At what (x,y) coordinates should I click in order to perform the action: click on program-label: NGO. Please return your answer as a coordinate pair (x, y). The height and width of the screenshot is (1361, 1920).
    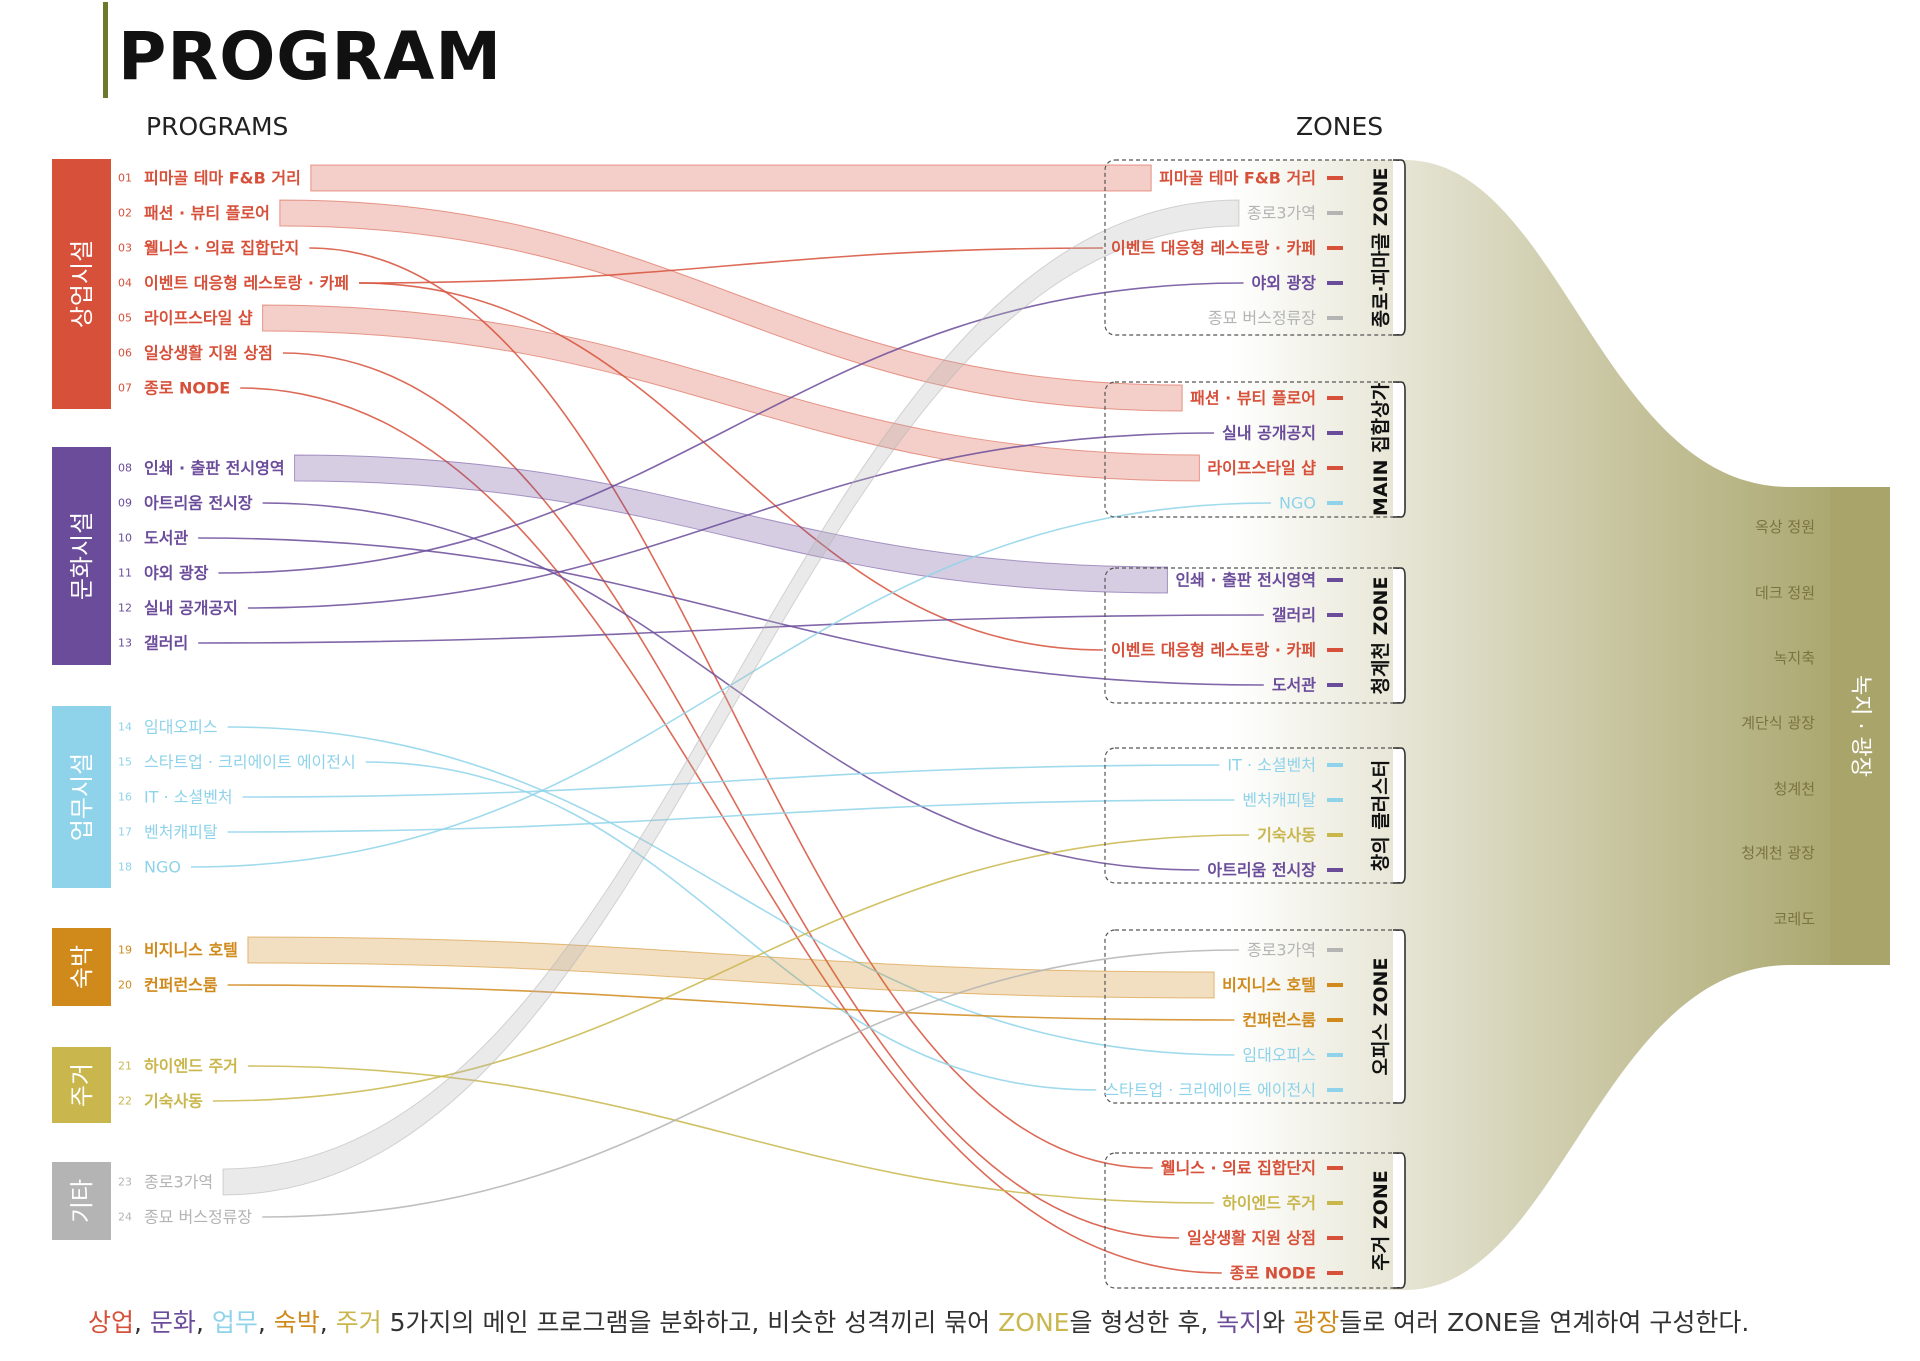
    Looking at the image, I should click on (162, 867).